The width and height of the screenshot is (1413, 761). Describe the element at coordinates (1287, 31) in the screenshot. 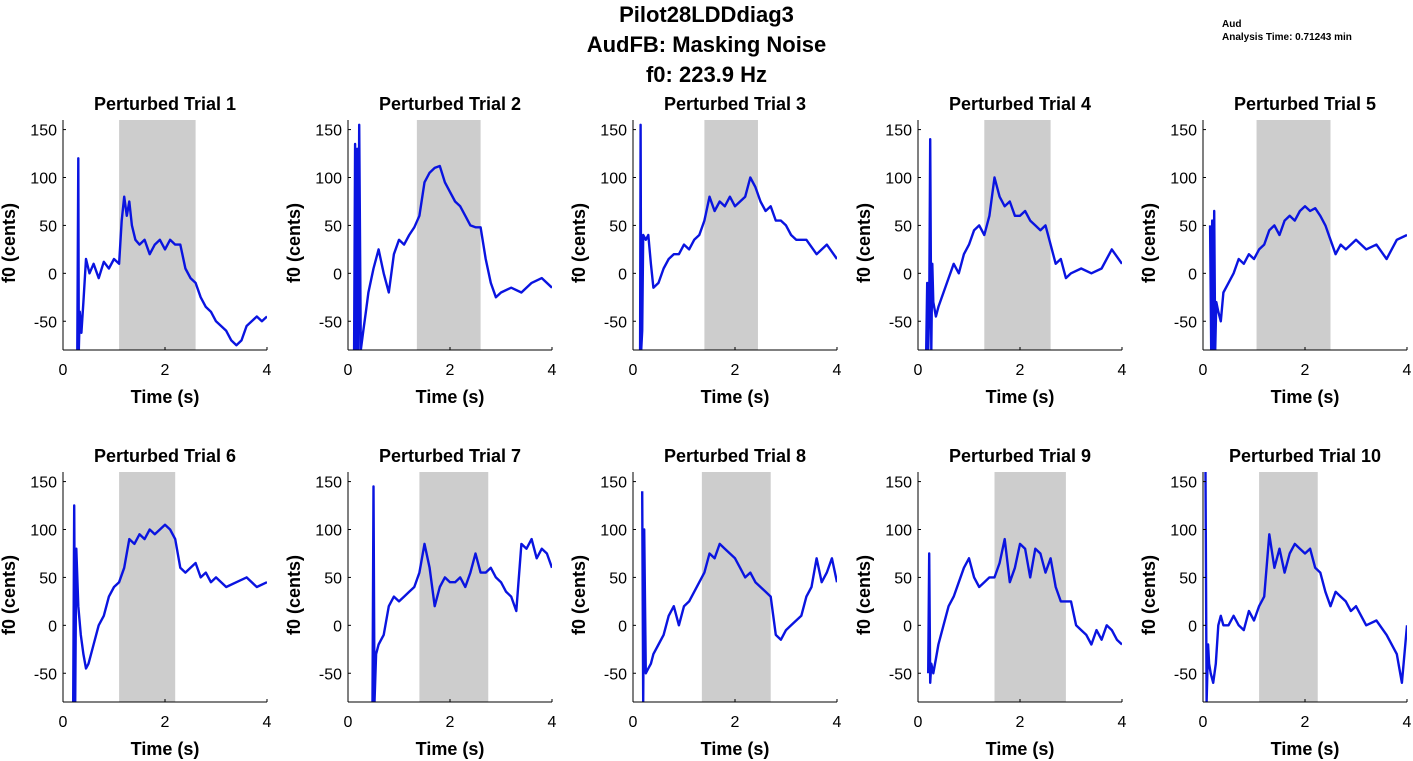

I see `analysis-note: Aud Analysis Time: 0.71243 min` at that location.